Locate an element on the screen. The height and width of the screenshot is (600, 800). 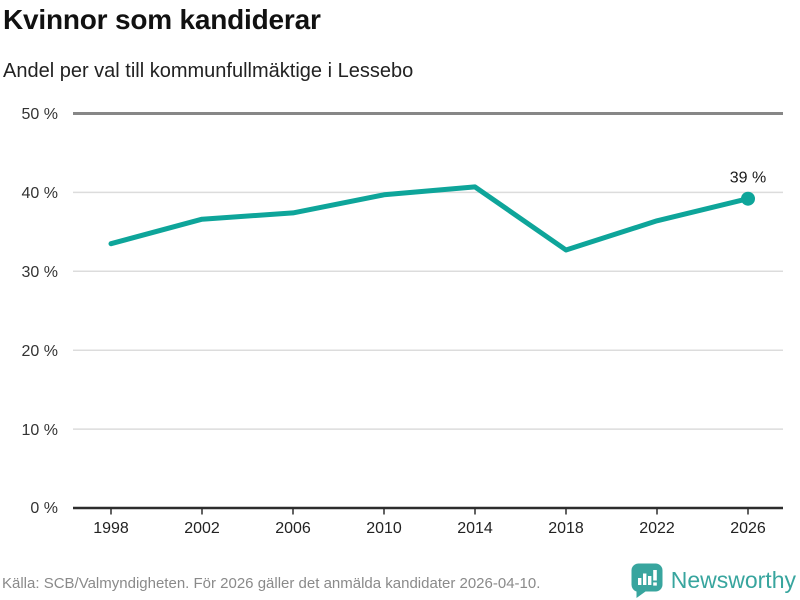
newsworthy-logo-text: Newsworthy is located at coordinates (733, 579).